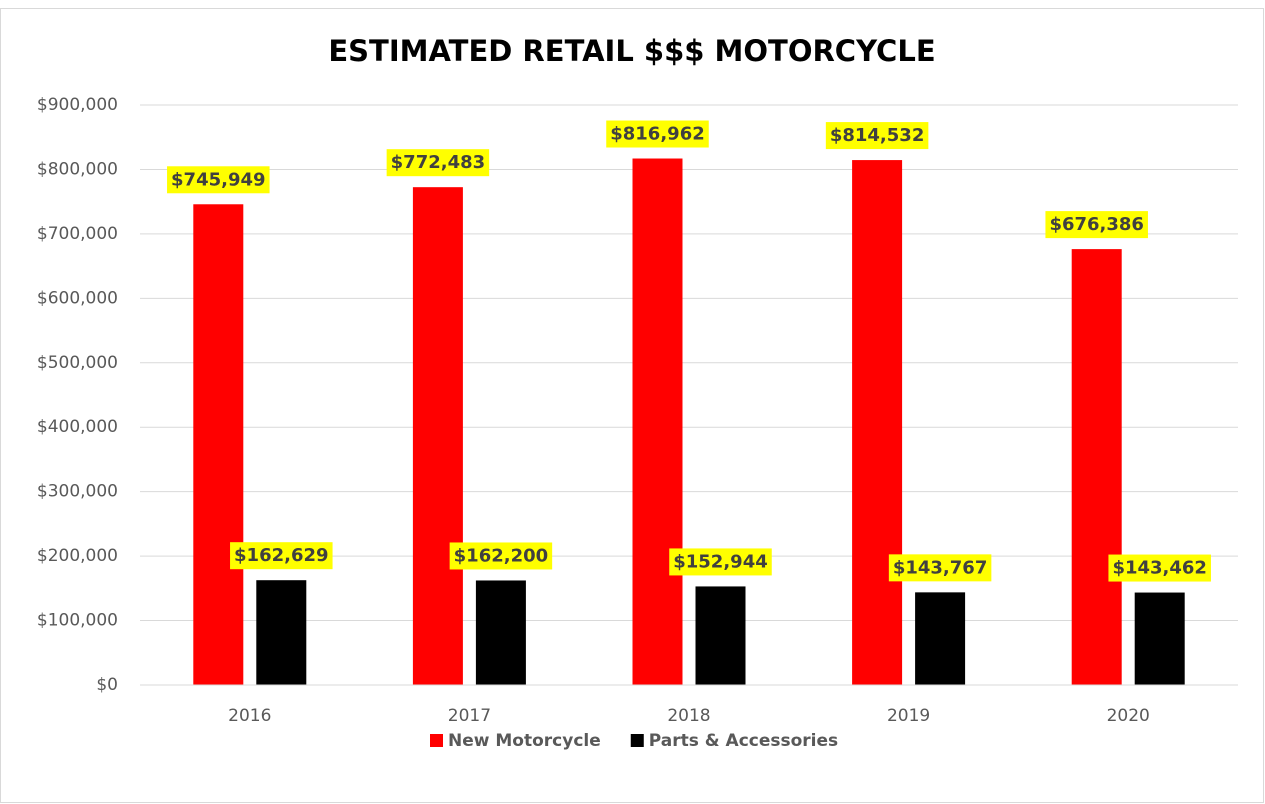 The image size is (1265, 804). Describe the element at coordinates (107, 685) in the screenshot. I see `y-tick-label: $0` at that location.